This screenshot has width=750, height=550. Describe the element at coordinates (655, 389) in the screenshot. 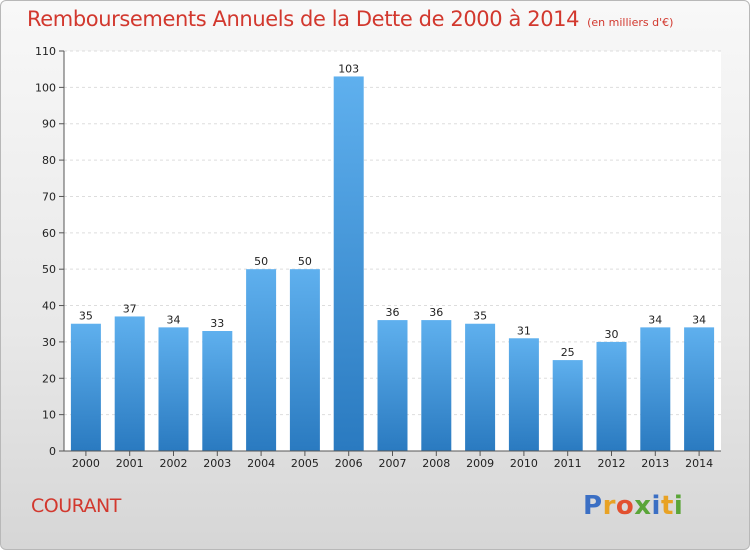

I see `bar-2013` at that location.